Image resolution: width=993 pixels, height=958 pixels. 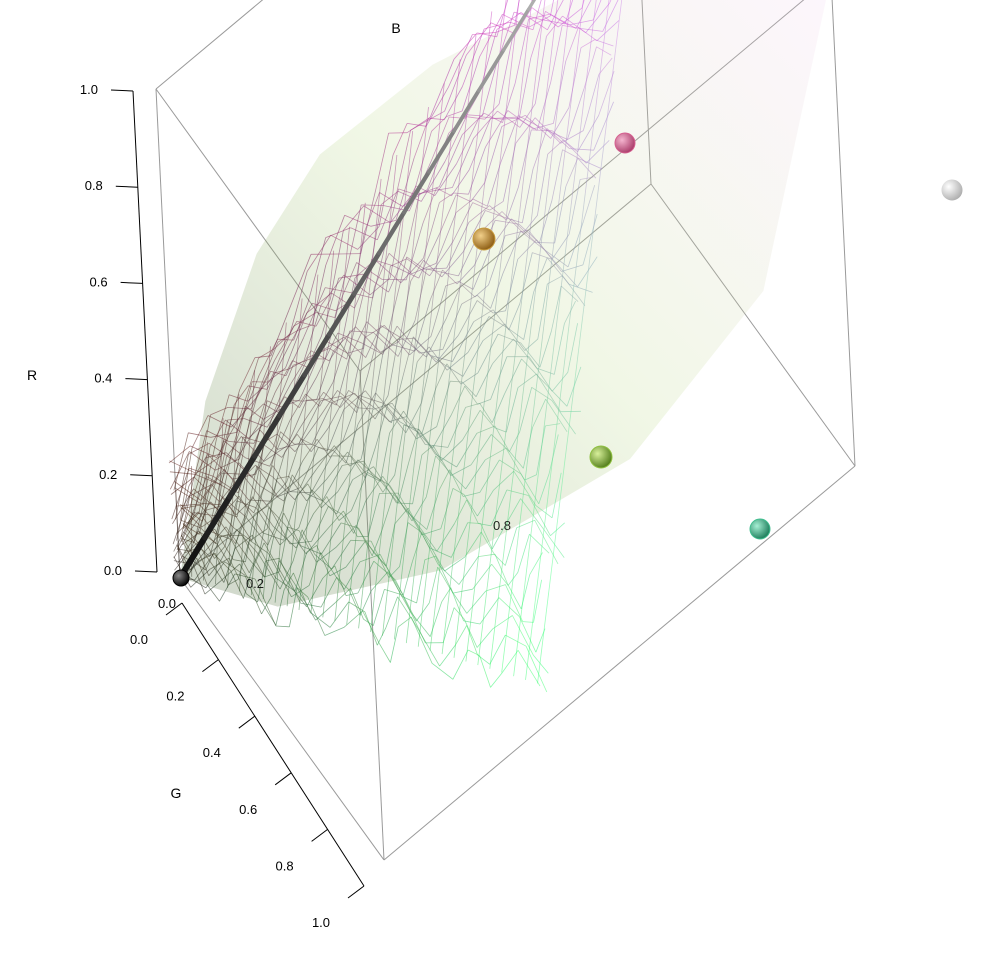 I want to click on g-tick, so click(x=319, y=835).